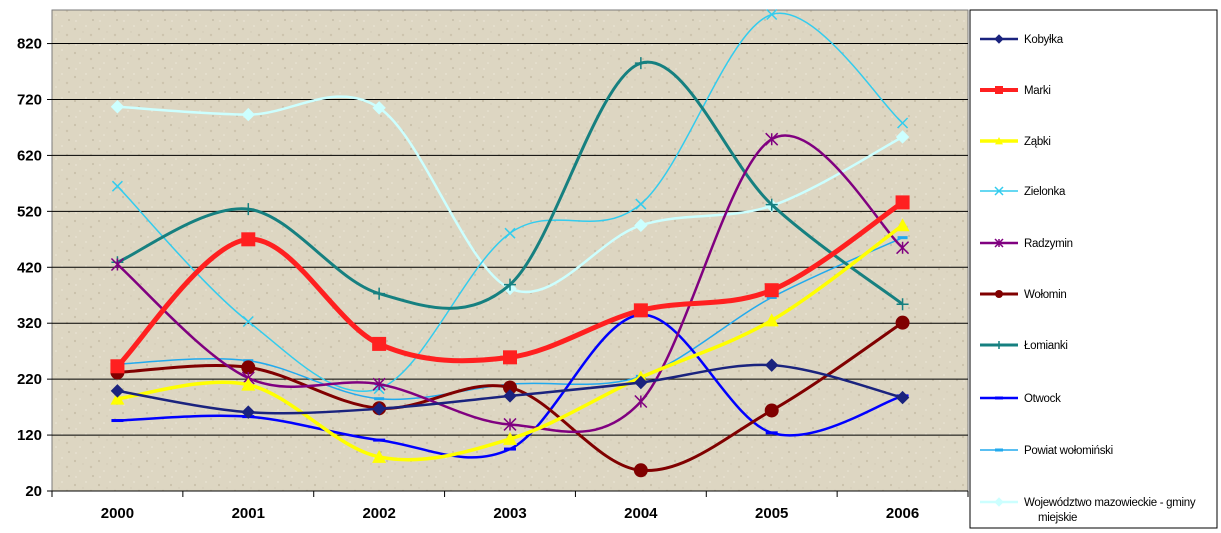 Image resolution: width=1221 pixels, height=533 pixels. What do you see at coordinates (29, 435) in the screenshot?
I see `y-tick-label: 120` at bounding box center [29, 435].